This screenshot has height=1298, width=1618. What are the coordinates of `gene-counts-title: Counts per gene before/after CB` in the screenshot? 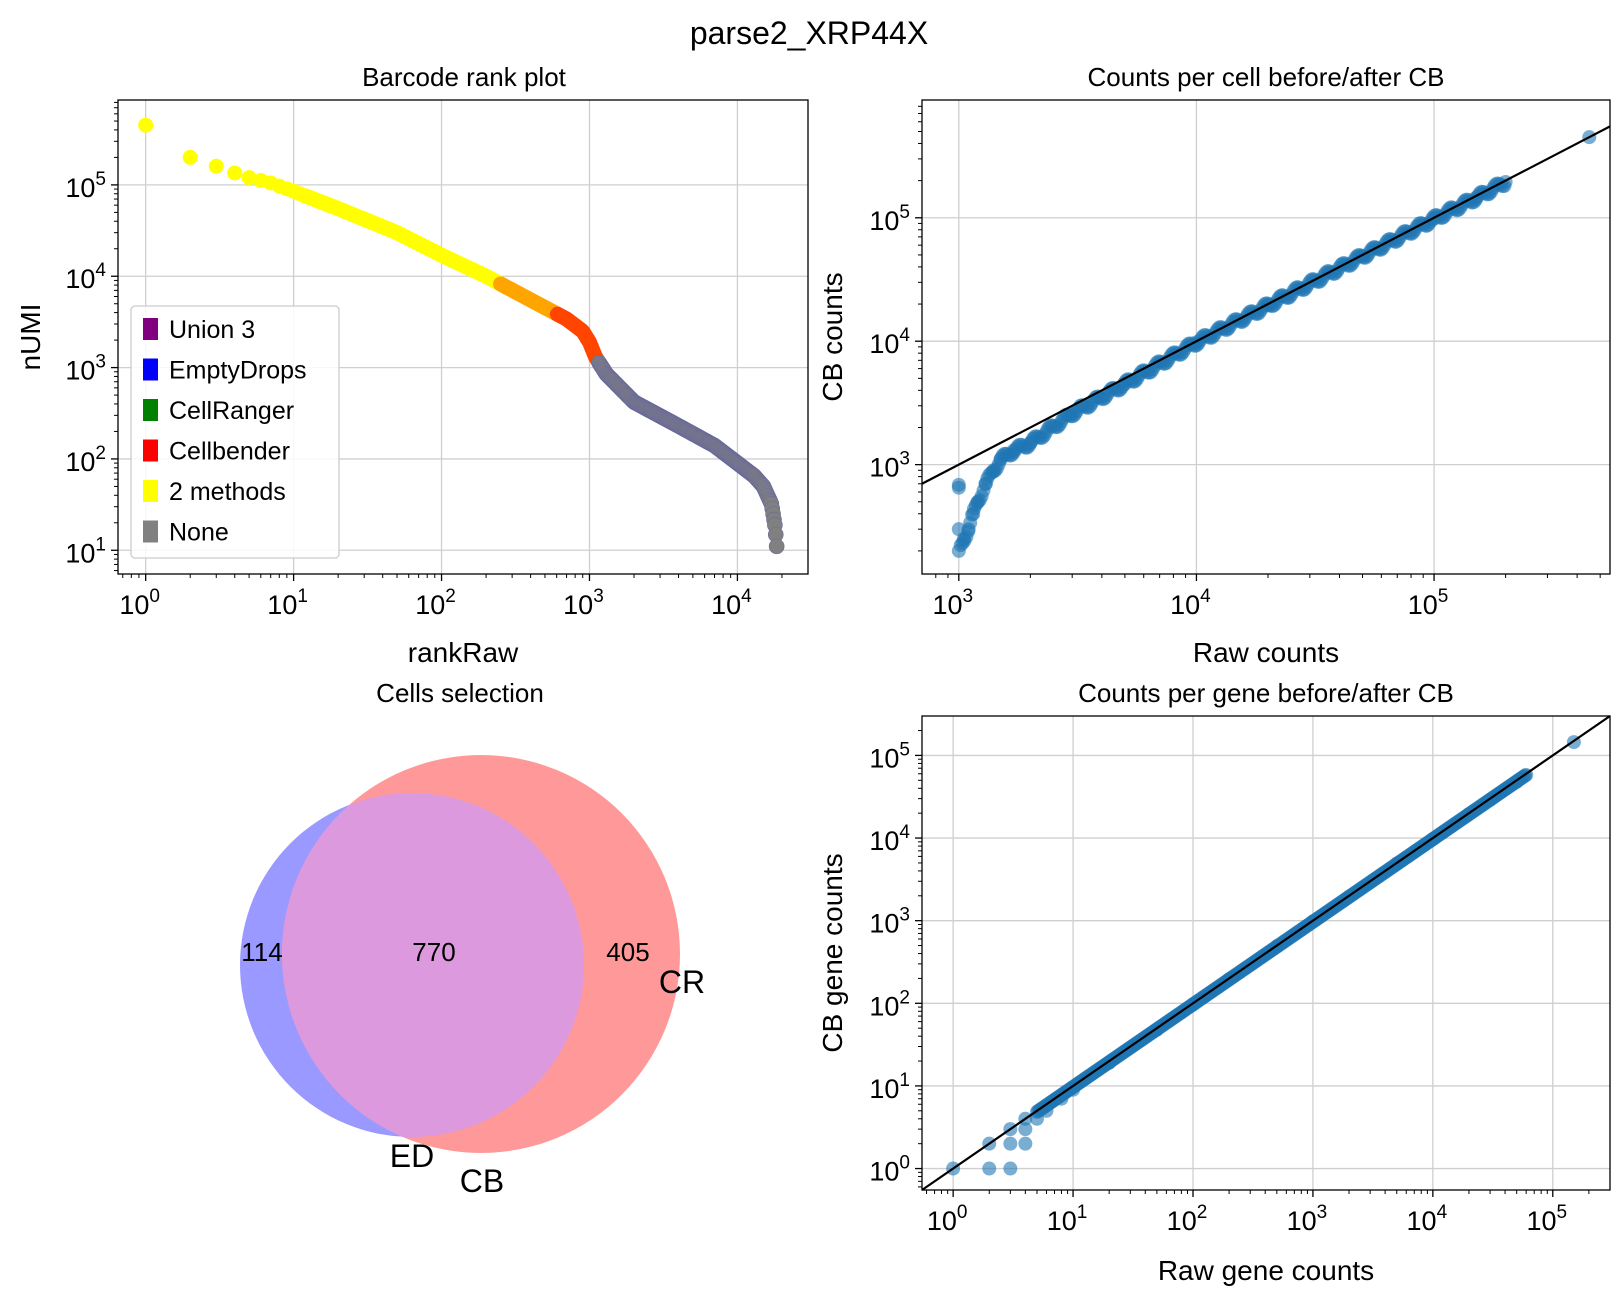 It's located at (1266, 693).